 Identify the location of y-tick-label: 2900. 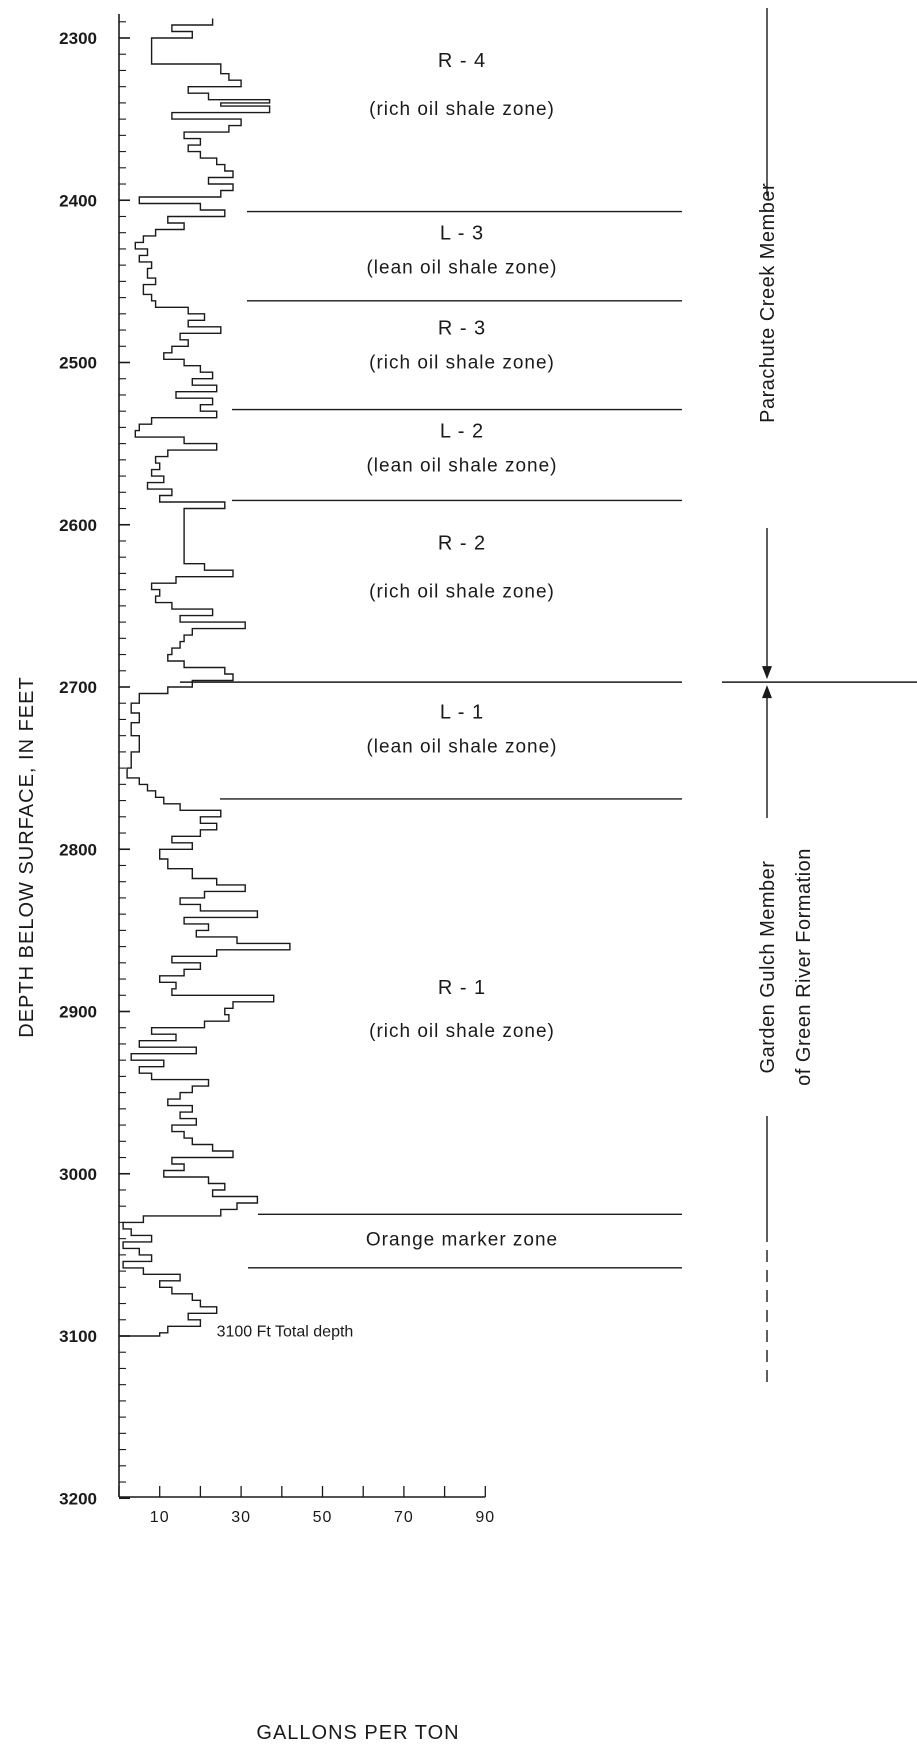
(78, 1012).